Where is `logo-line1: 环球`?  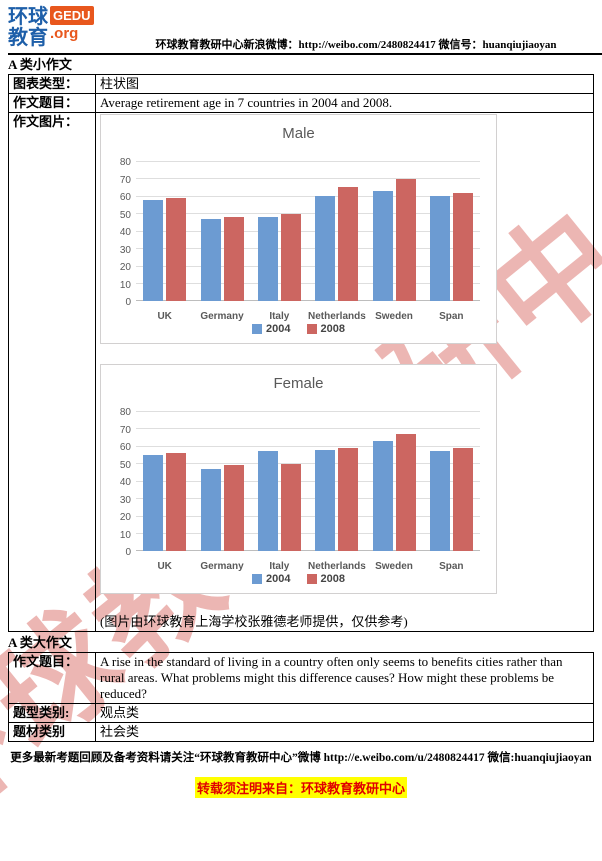
logo-line1: 环球 is located at coordinates (28, 16).